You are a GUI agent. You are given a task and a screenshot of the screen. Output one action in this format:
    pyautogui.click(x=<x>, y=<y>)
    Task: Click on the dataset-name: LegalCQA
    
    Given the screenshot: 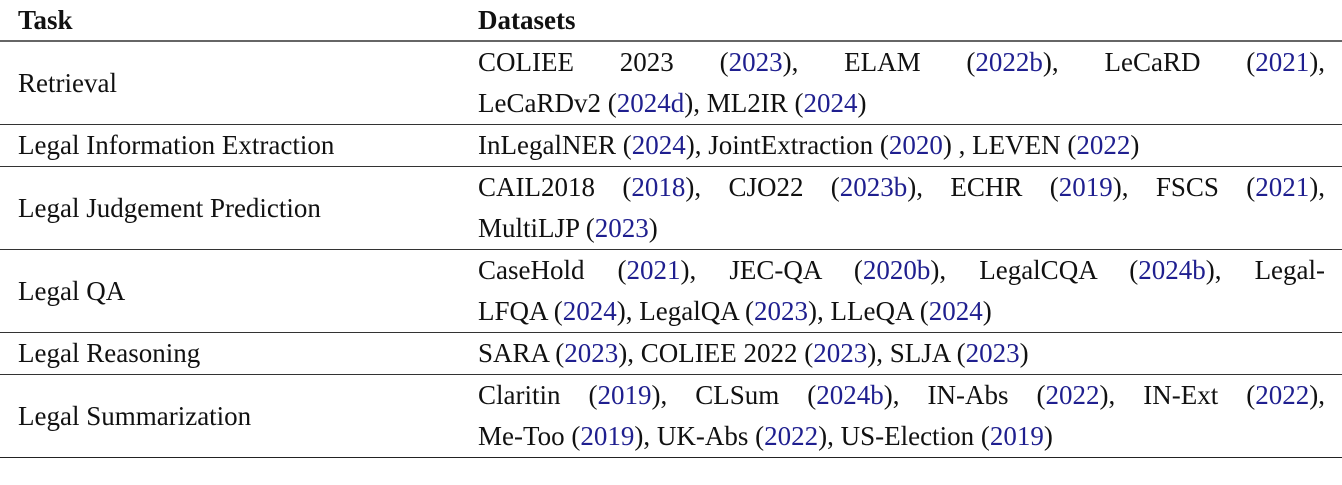 What is the action you would take?
    pyautogui.click(x=1038, y=270)
    